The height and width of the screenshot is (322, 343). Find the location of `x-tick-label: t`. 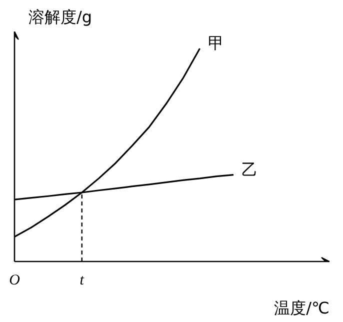

x-tick-label: t is located at coordinates (82, 280).